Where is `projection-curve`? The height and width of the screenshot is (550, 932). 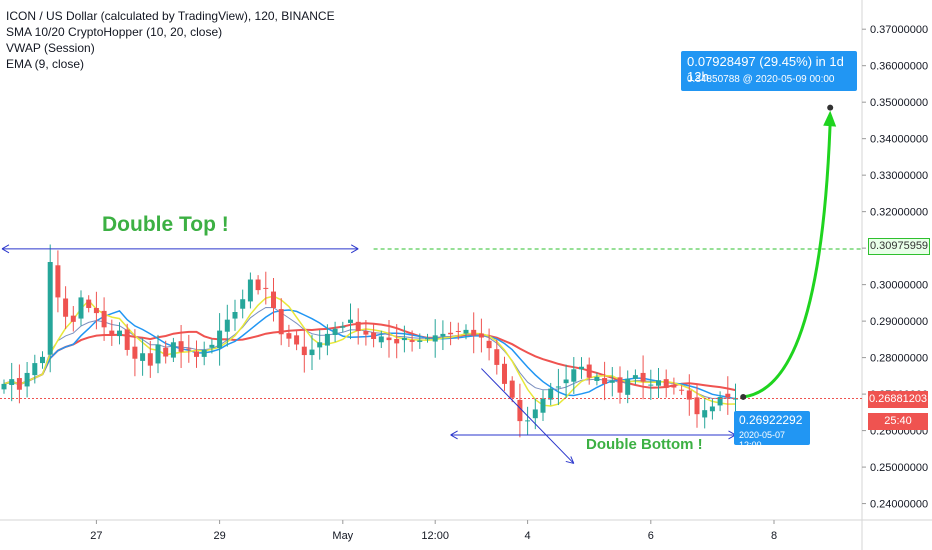
projection-curve is located at coordinates (787, 260).